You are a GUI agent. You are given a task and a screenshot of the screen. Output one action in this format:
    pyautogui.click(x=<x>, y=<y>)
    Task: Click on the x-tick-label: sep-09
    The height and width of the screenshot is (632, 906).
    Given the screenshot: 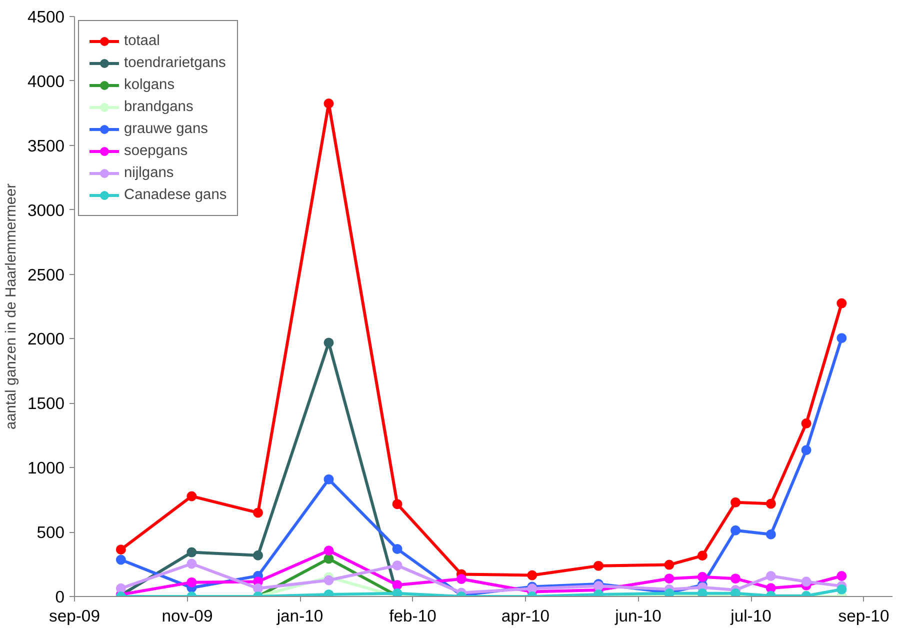 What is the action you would take?
    pyautogui.click(x=74, y=616)
    